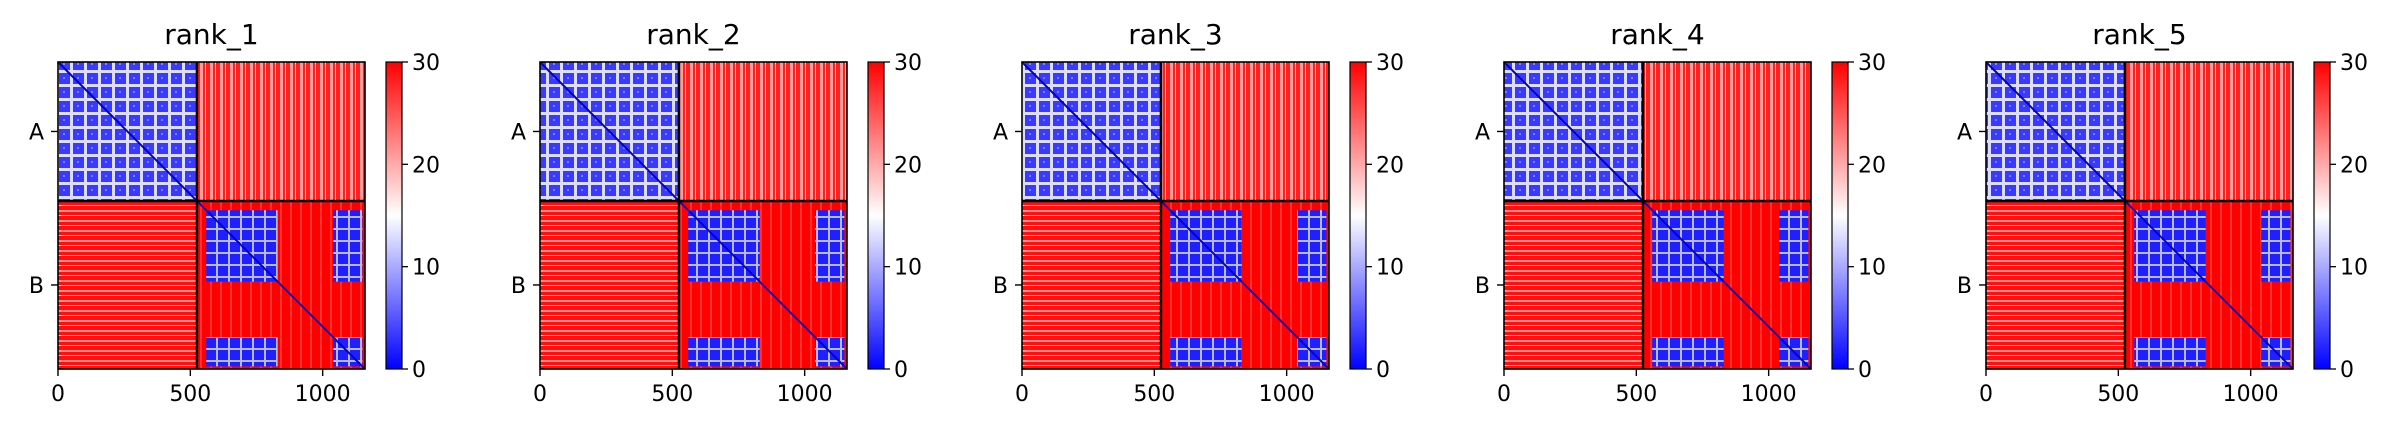 This screenshot has height=438, width=2400. I want to click on panel-title: rank_4, so click(1657, 34).